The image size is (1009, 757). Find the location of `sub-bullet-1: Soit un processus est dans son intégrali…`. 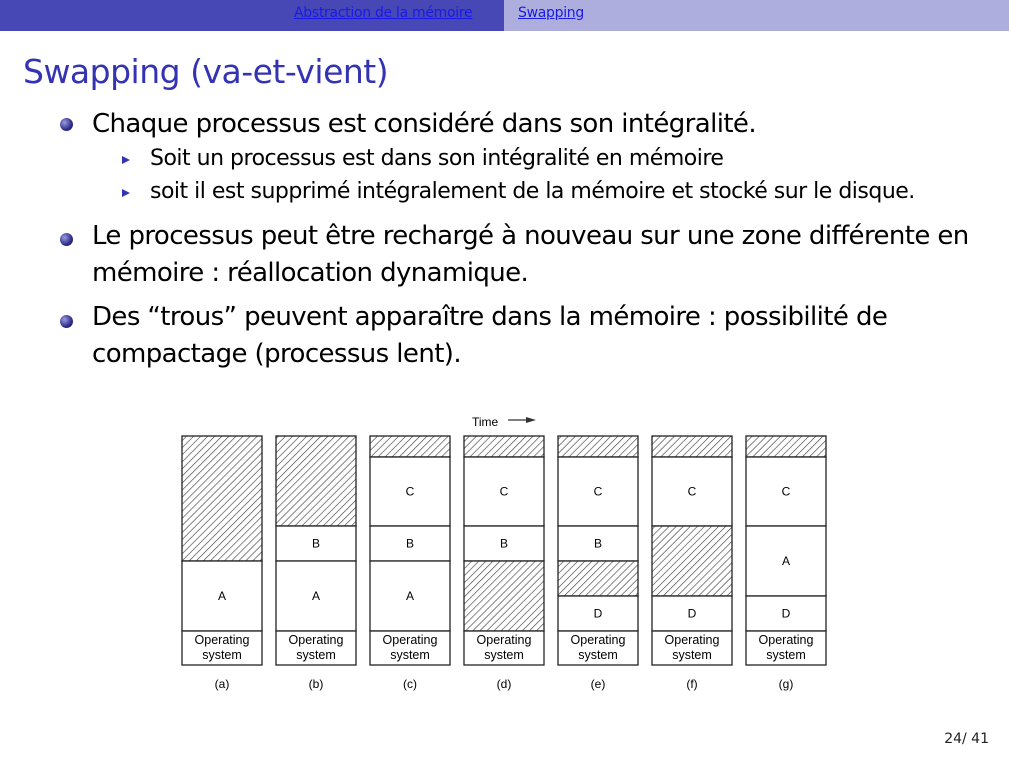

sub-bullet-1: Soit un processus est dans son intégrali… is located at coordinates (437, 158).